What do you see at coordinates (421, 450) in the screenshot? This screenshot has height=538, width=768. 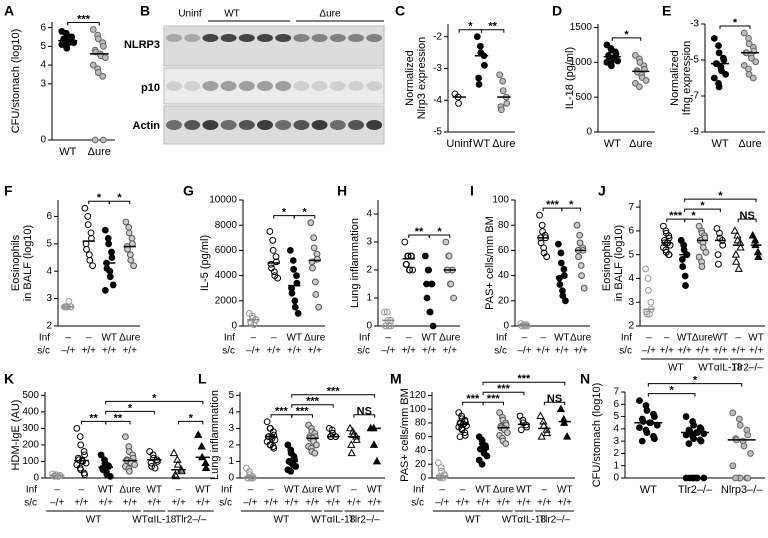 I see `y-tick-label: 40` at bounding box center [421, 450].